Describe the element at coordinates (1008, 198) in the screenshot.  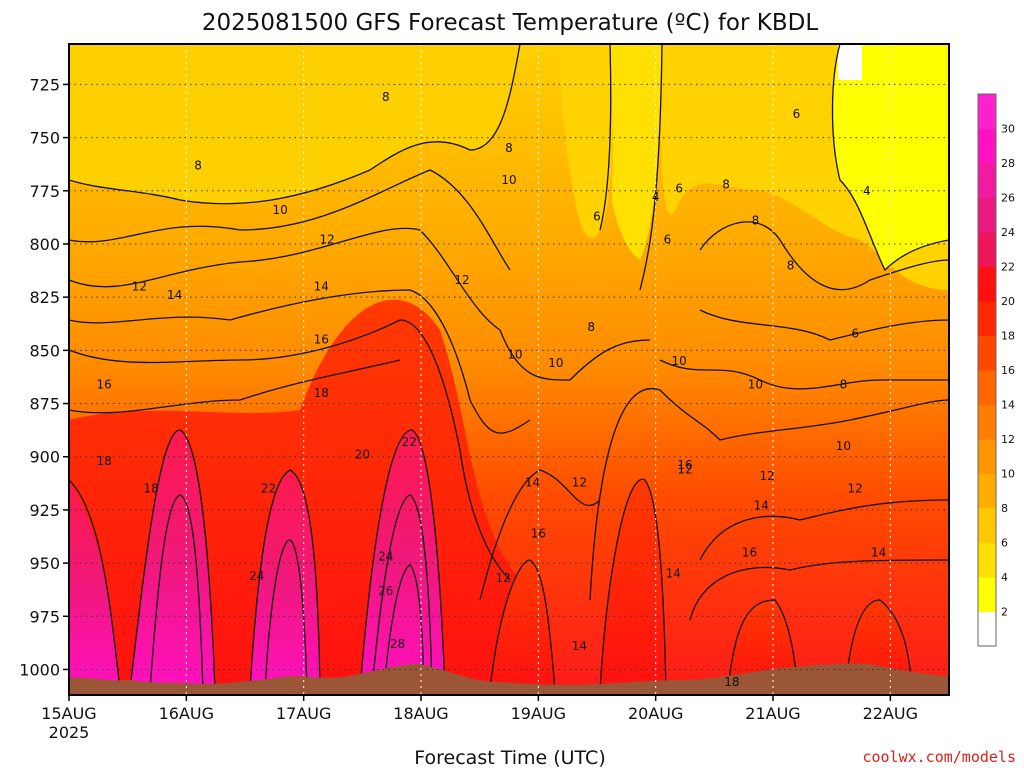
I see `colorbar-tick-label: 26` at that location.